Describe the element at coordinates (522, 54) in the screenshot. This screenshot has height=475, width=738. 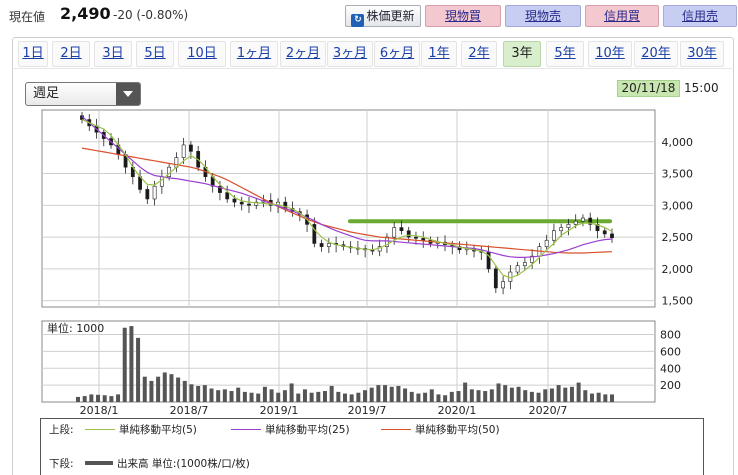
I see `tab-3y: 3年` at that location.